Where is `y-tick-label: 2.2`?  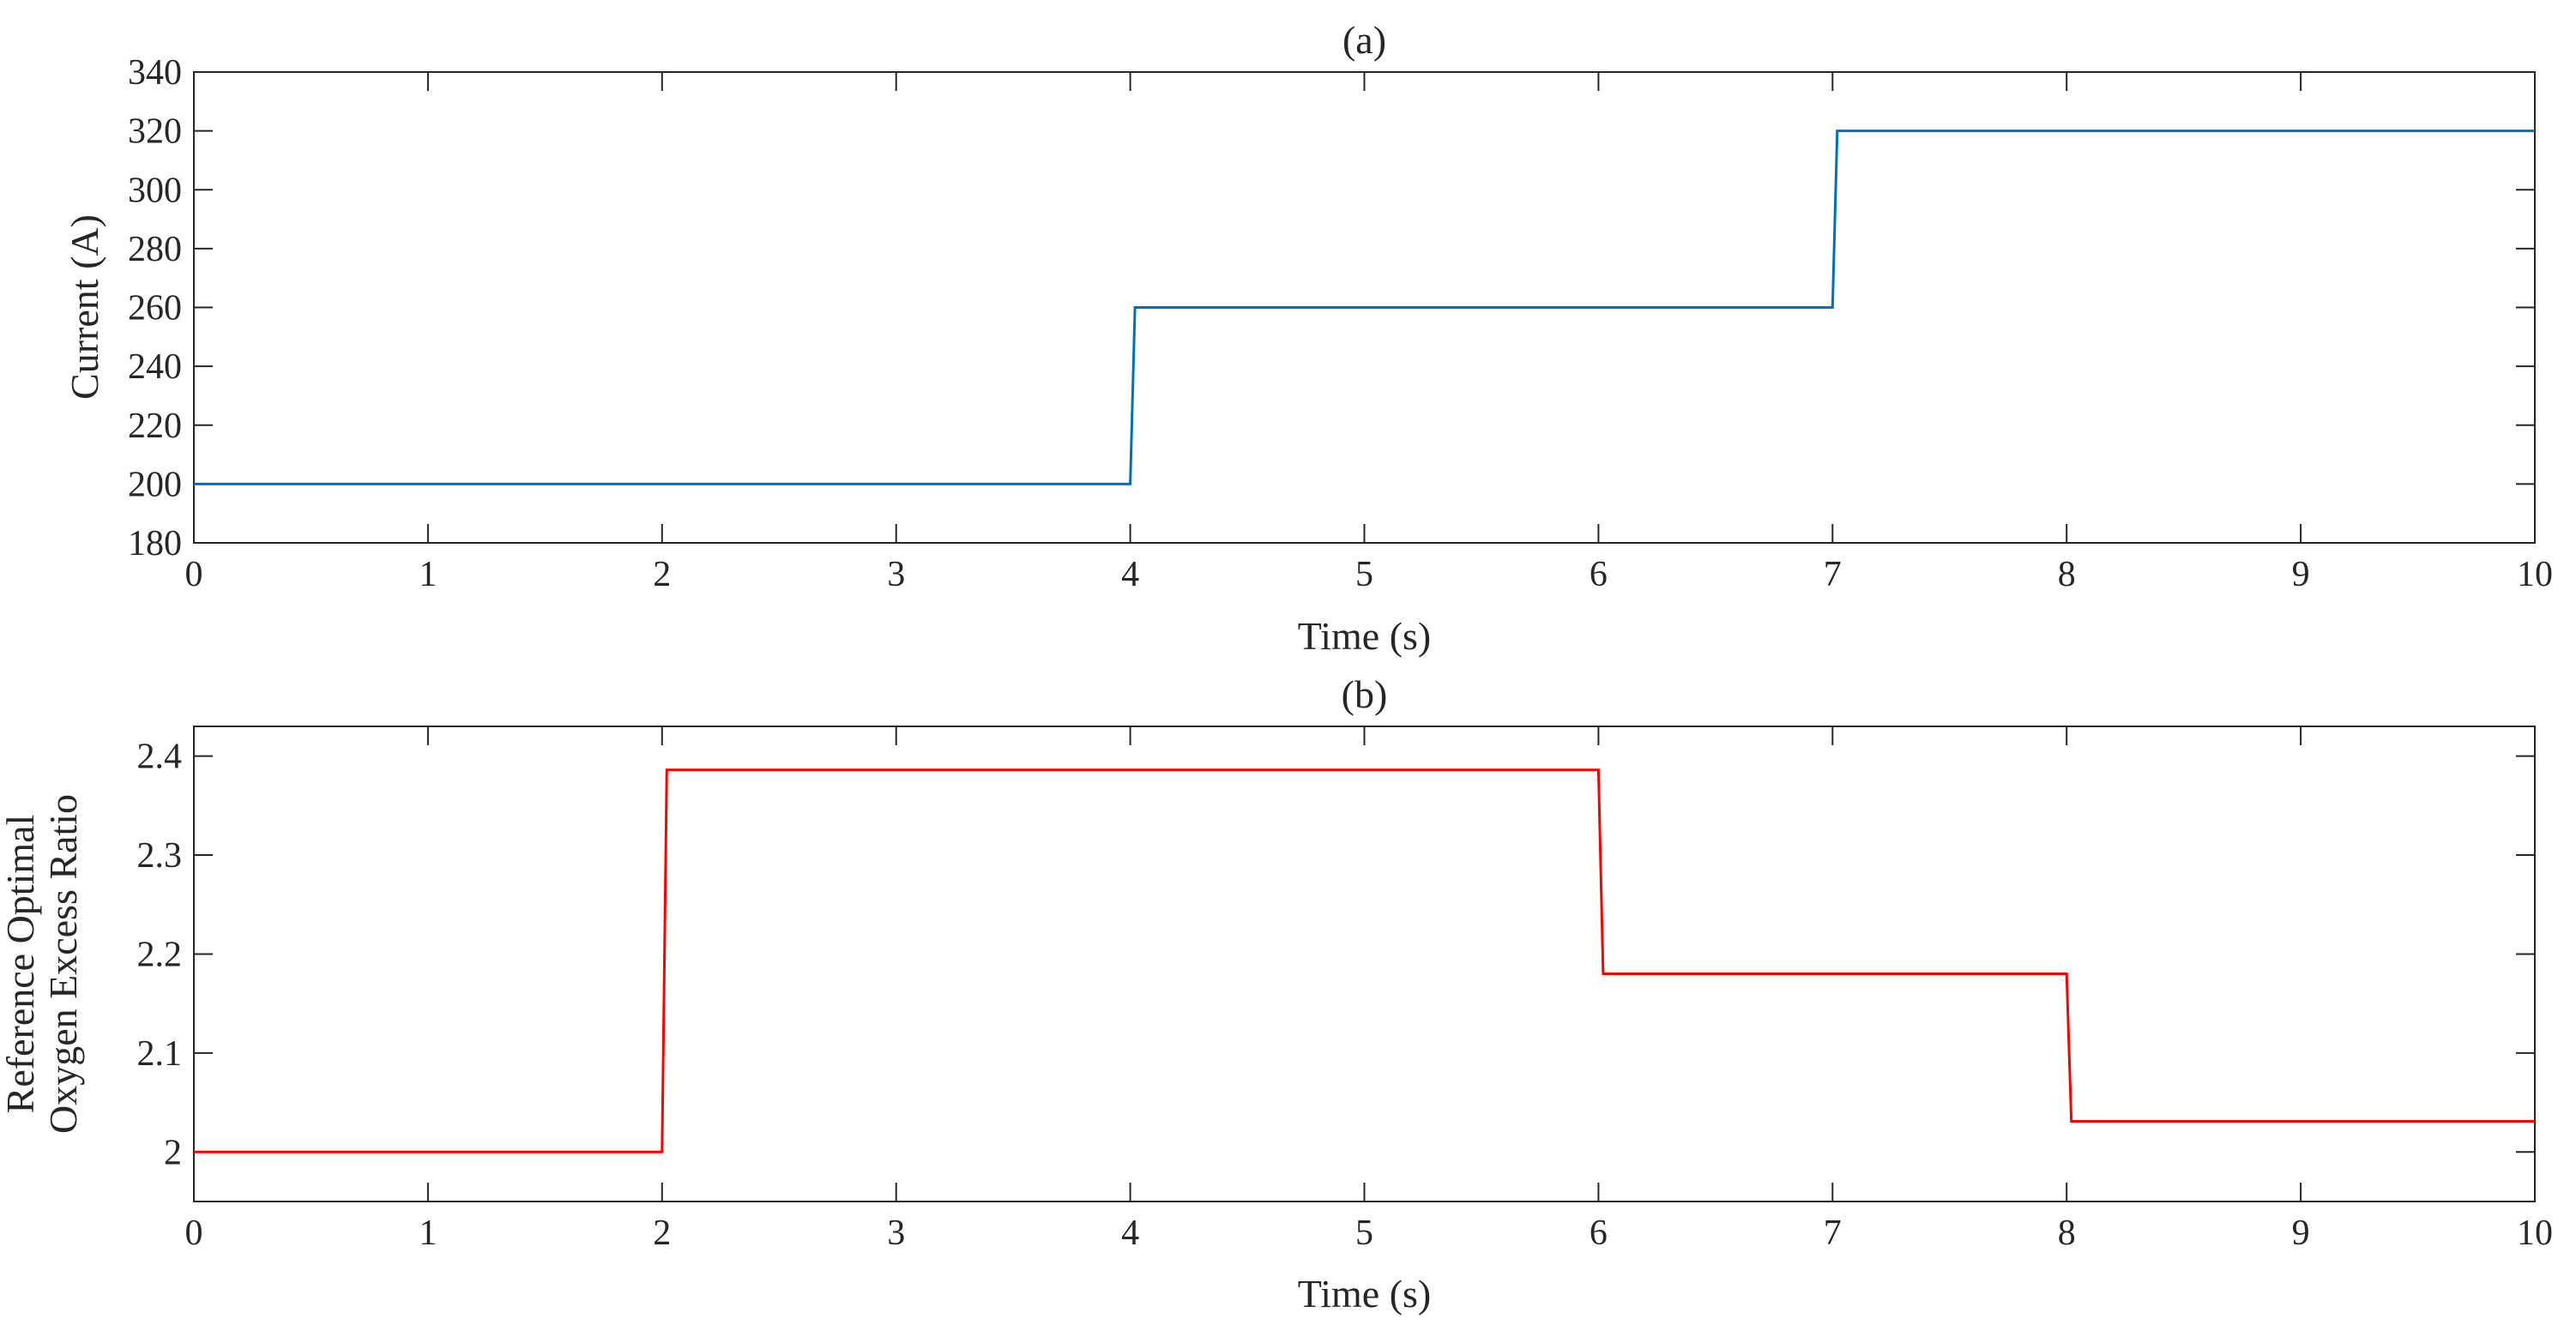 y-tick-label: 2.2 is located at coordinates (160, 954).